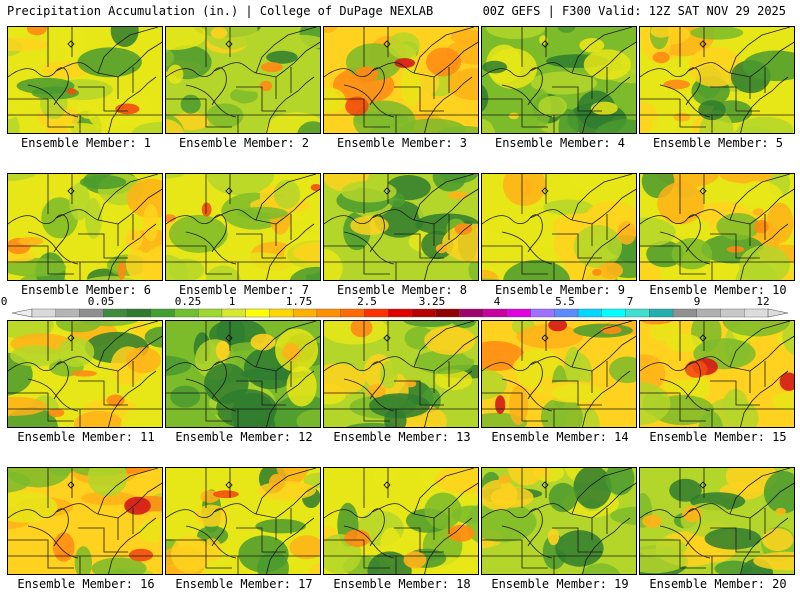 Image resolution: width=800 pixels, height=600 pixels. What do you see at coordinates (86, 143) in the screenshot?
I see `ensemble-member-label: Ensemble Member: 1` at bounding box center [86, 143].